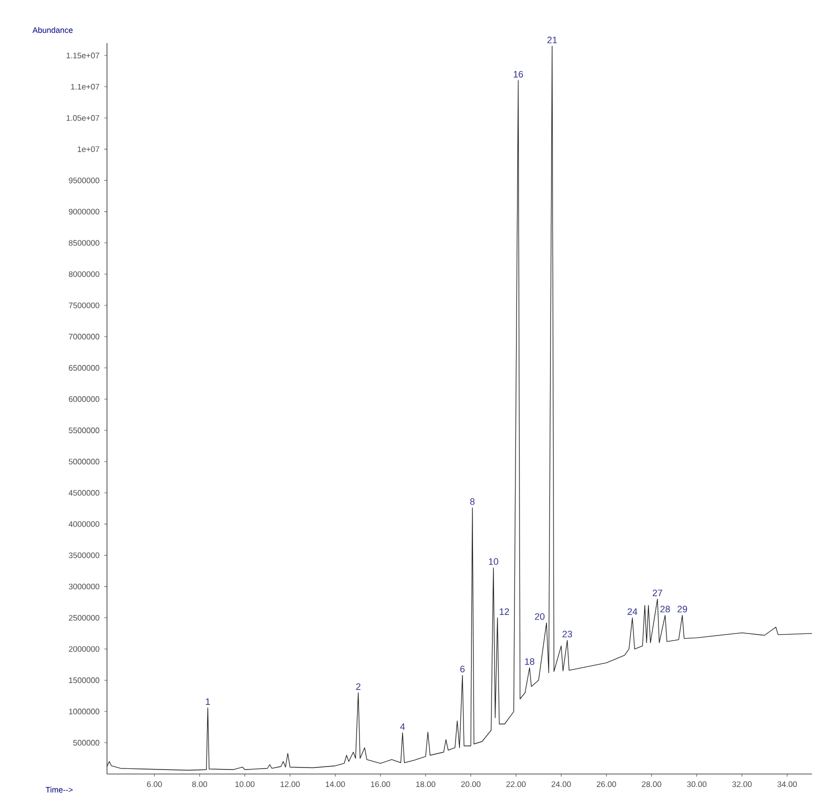 Image resolution: width=815 pixels, height=798 pixels. I want to click on annotation: 10, so click(493, 561).